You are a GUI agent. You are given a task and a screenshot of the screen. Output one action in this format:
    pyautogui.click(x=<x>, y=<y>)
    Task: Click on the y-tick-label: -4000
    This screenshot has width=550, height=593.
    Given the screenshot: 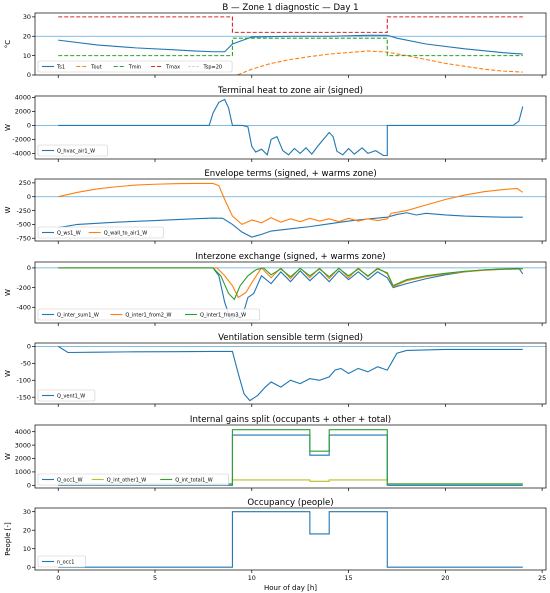 What is the action you would take?
    pyautogui.click(x=21, y=154)
    